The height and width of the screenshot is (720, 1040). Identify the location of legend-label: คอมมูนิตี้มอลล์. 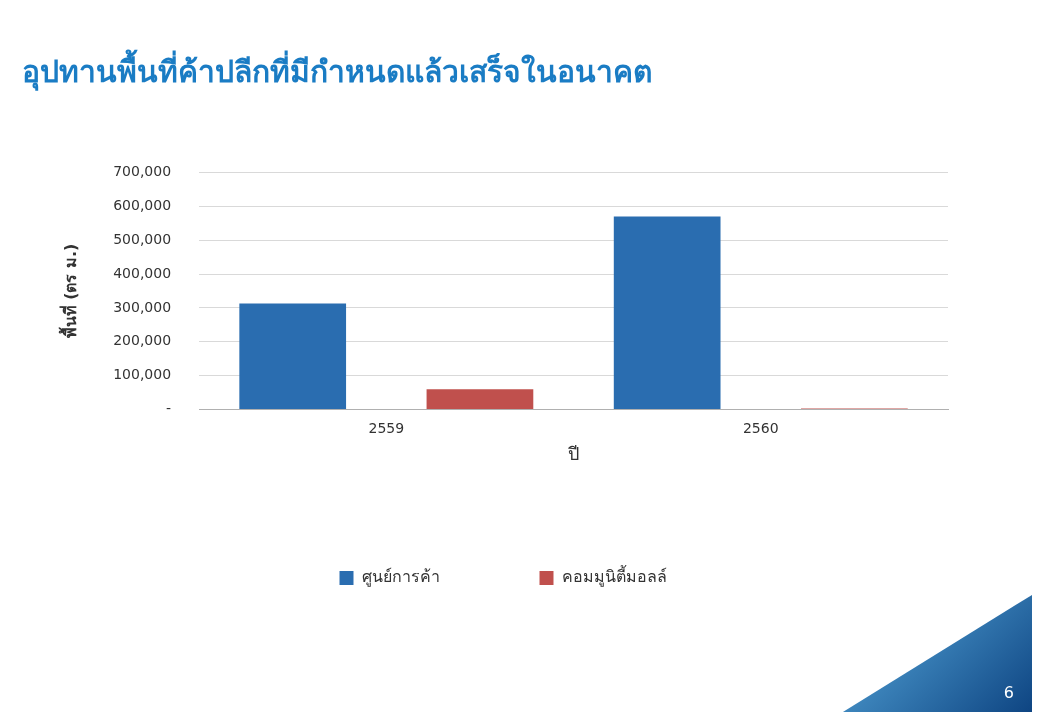
(614, 576).